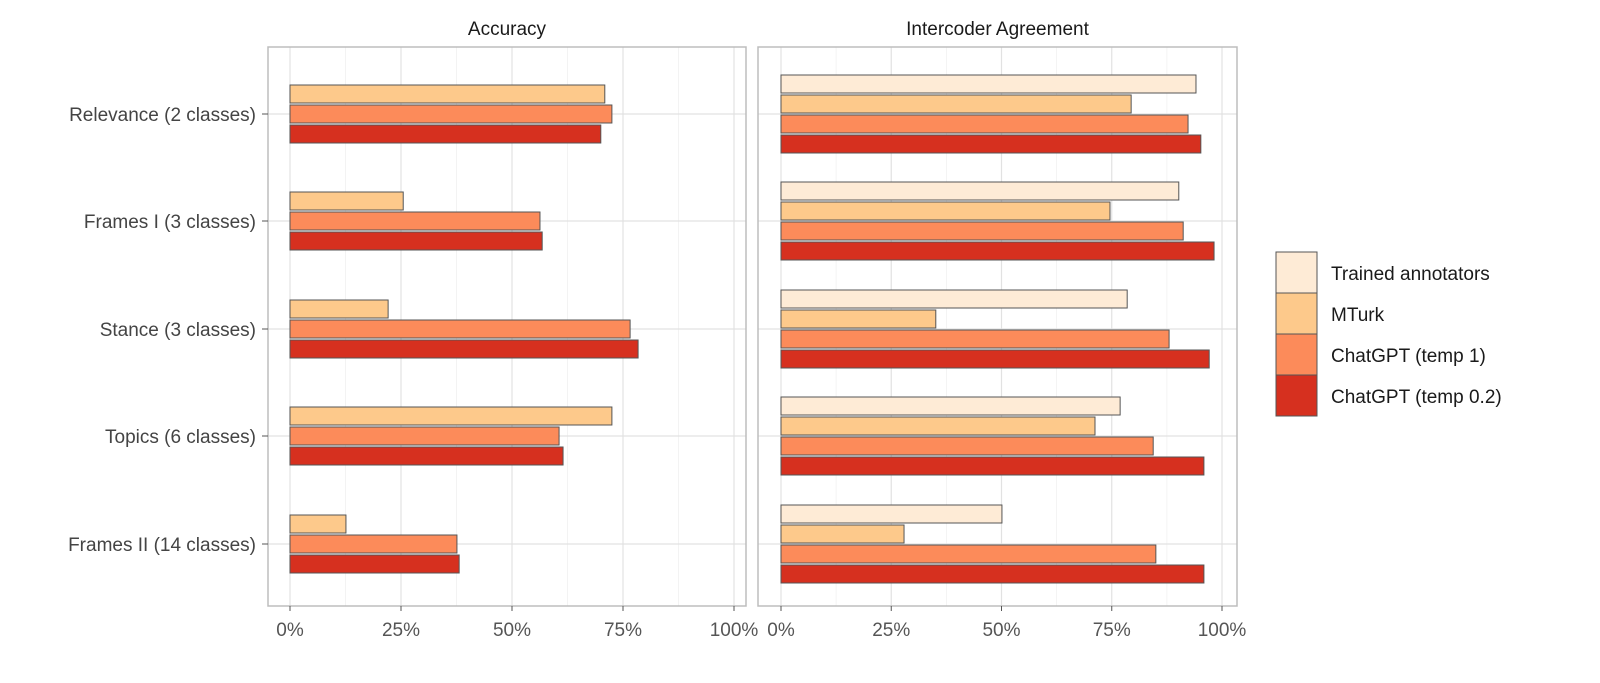 Image resolution: width=1600 pixels, height=683 pixels. Describe the element at coordinates (1410, 274) in the screenshot. I see `legend-label: Trained annotators` at that location.